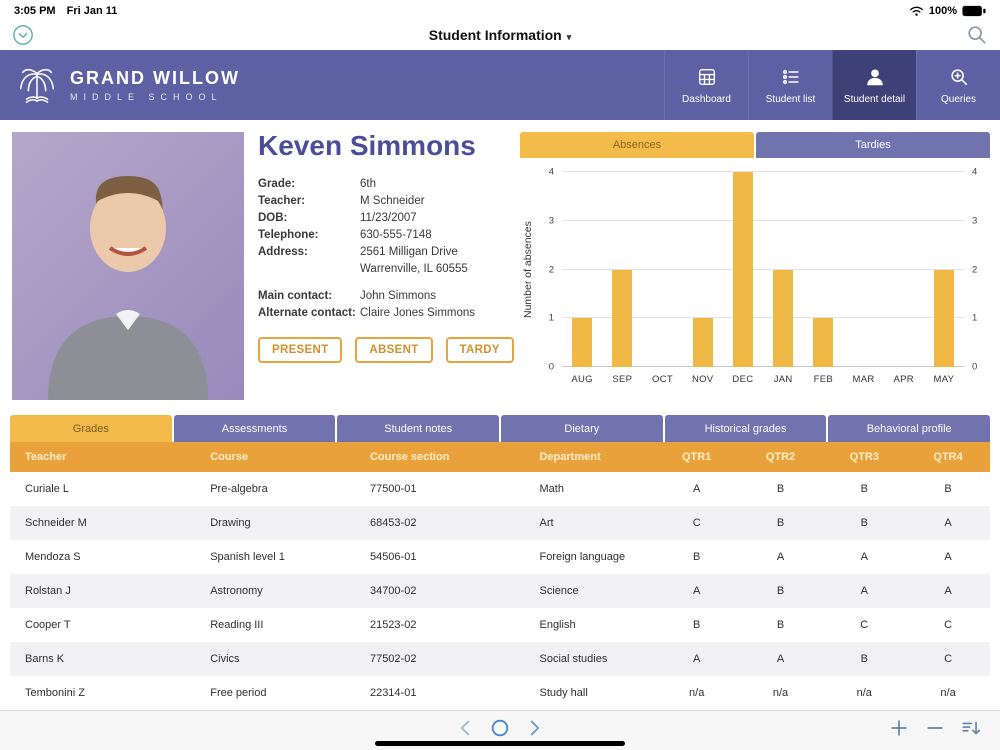 The width and height of the screenshot is (1000, 750). Describe the element at coordinates (958, 85) in the screenshot. I see `nav-queries: Queries` at that location.